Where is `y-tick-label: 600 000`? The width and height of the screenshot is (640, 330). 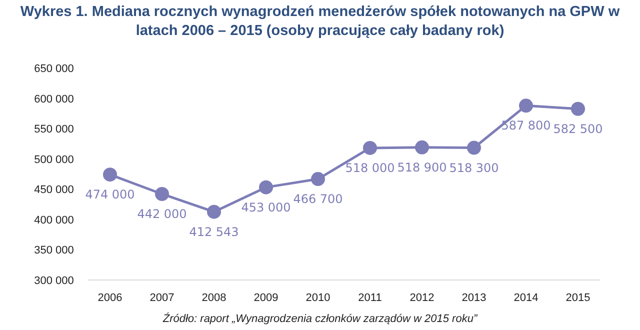
y-tick-label: 600 000 is located at coordinates (54, 99).